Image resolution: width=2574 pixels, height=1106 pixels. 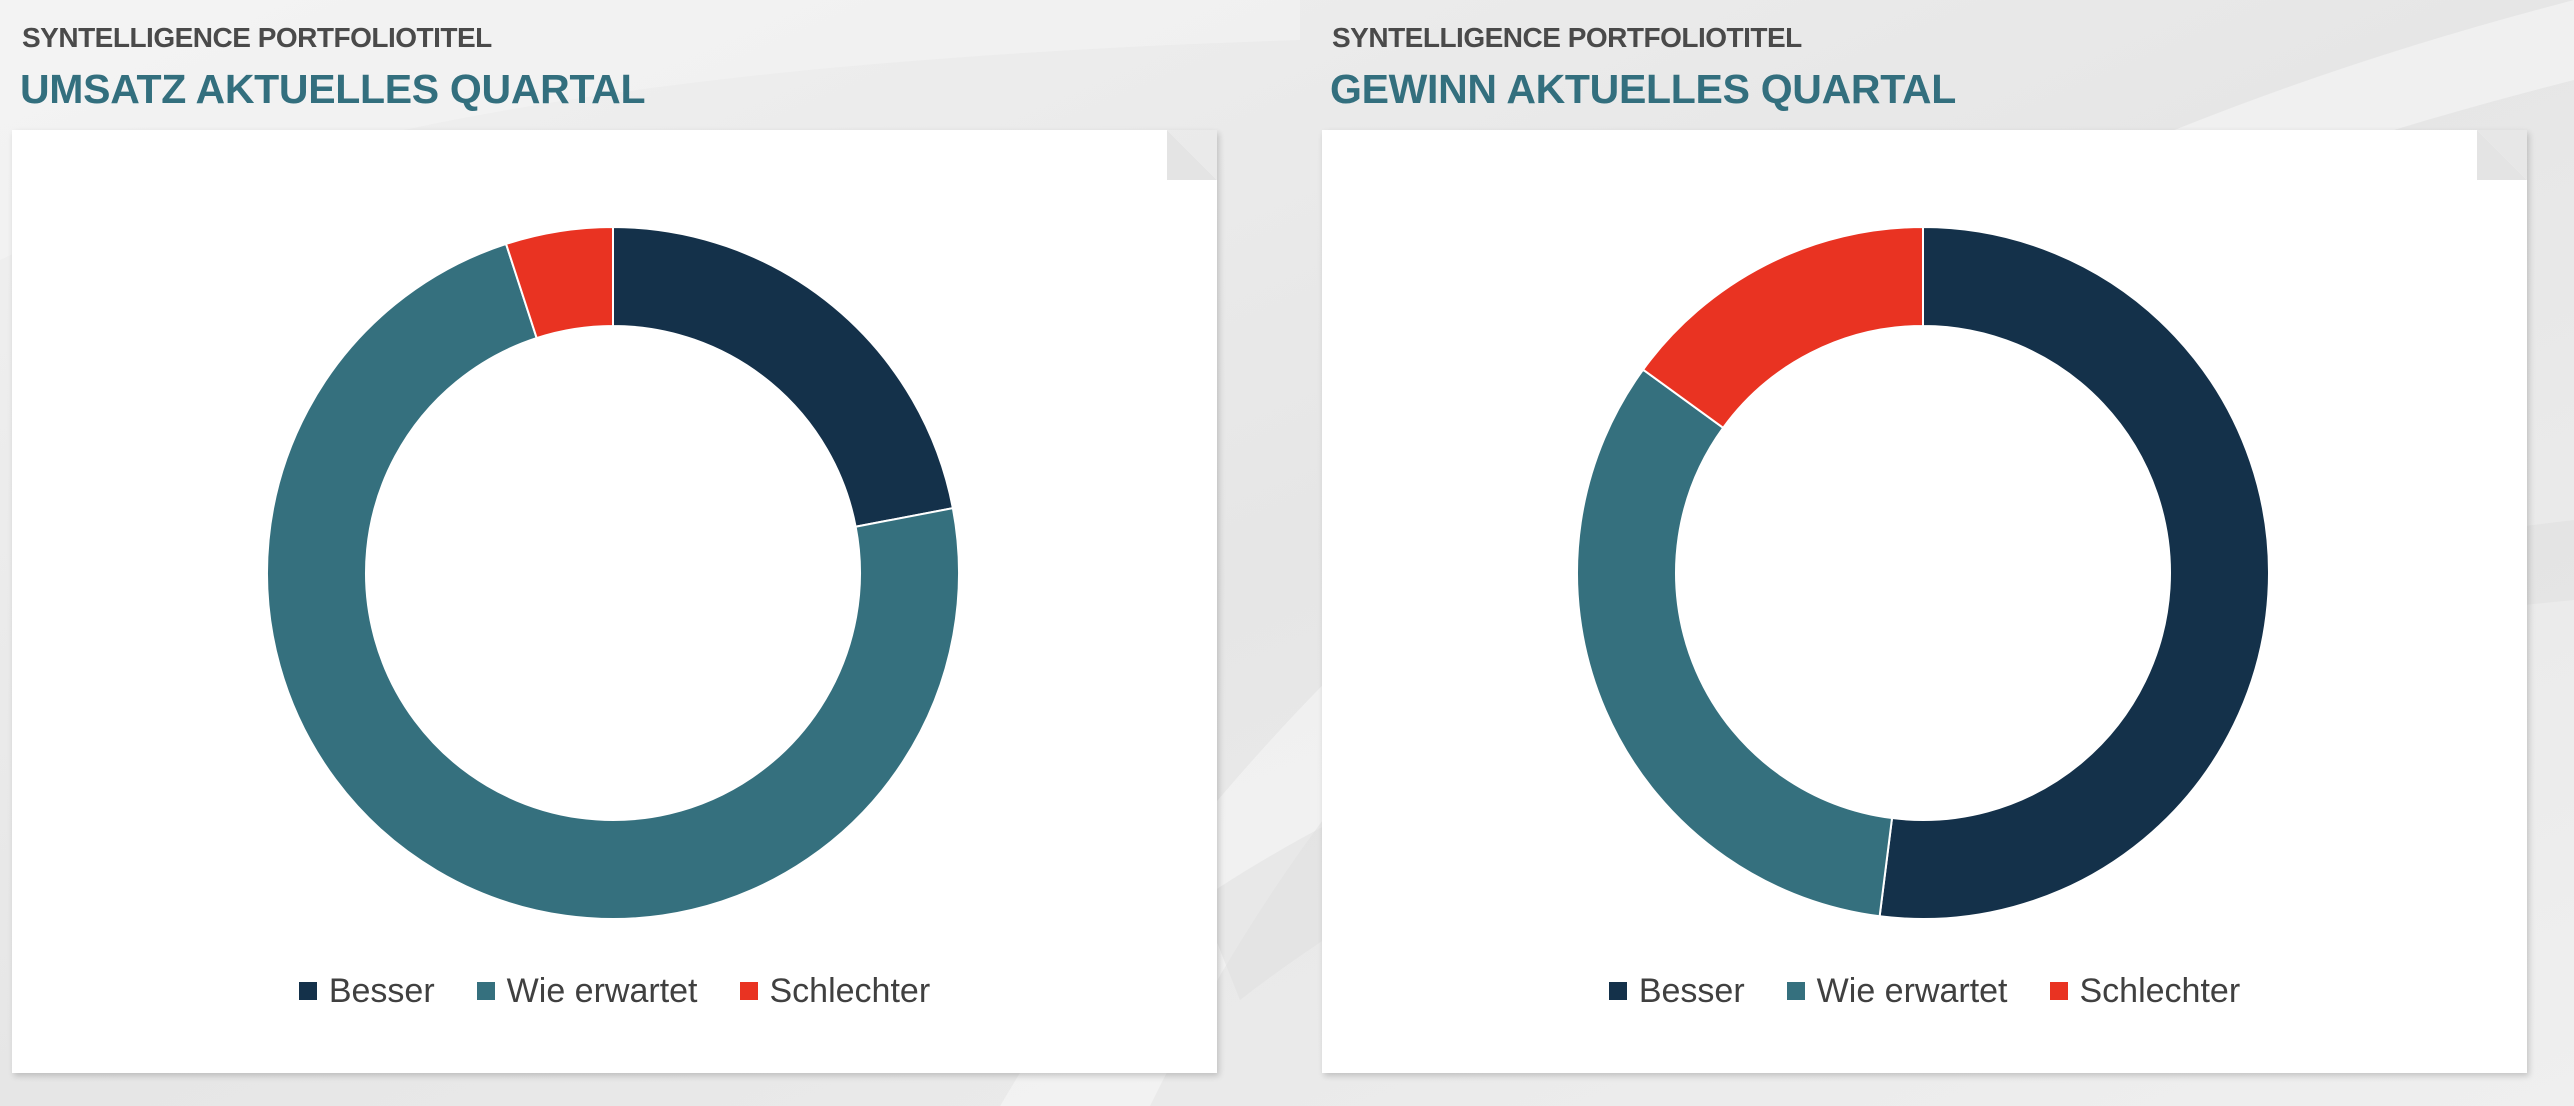 I want to click on donut-slice-wie-erwartet, so click(x=1735, y=643).